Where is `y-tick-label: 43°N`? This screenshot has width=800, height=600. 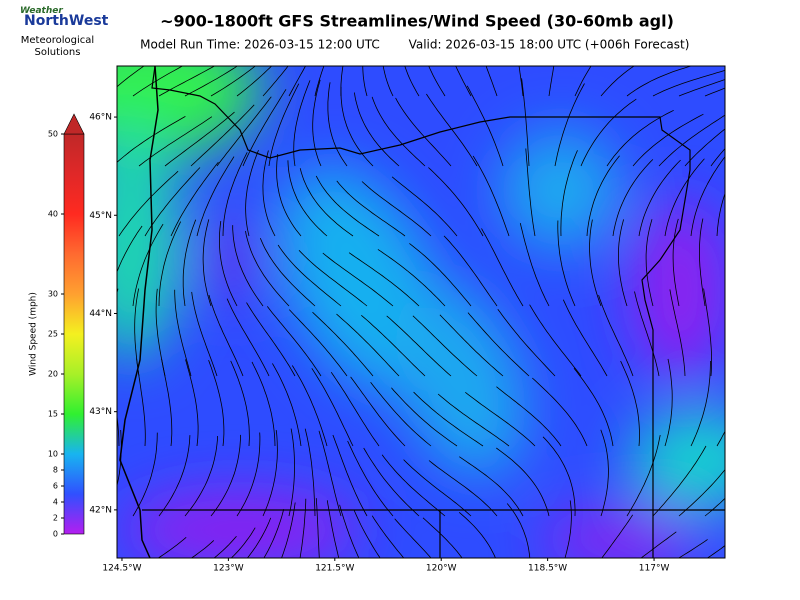 y-tick-label: 43°N is located at coordinates (100, 412).